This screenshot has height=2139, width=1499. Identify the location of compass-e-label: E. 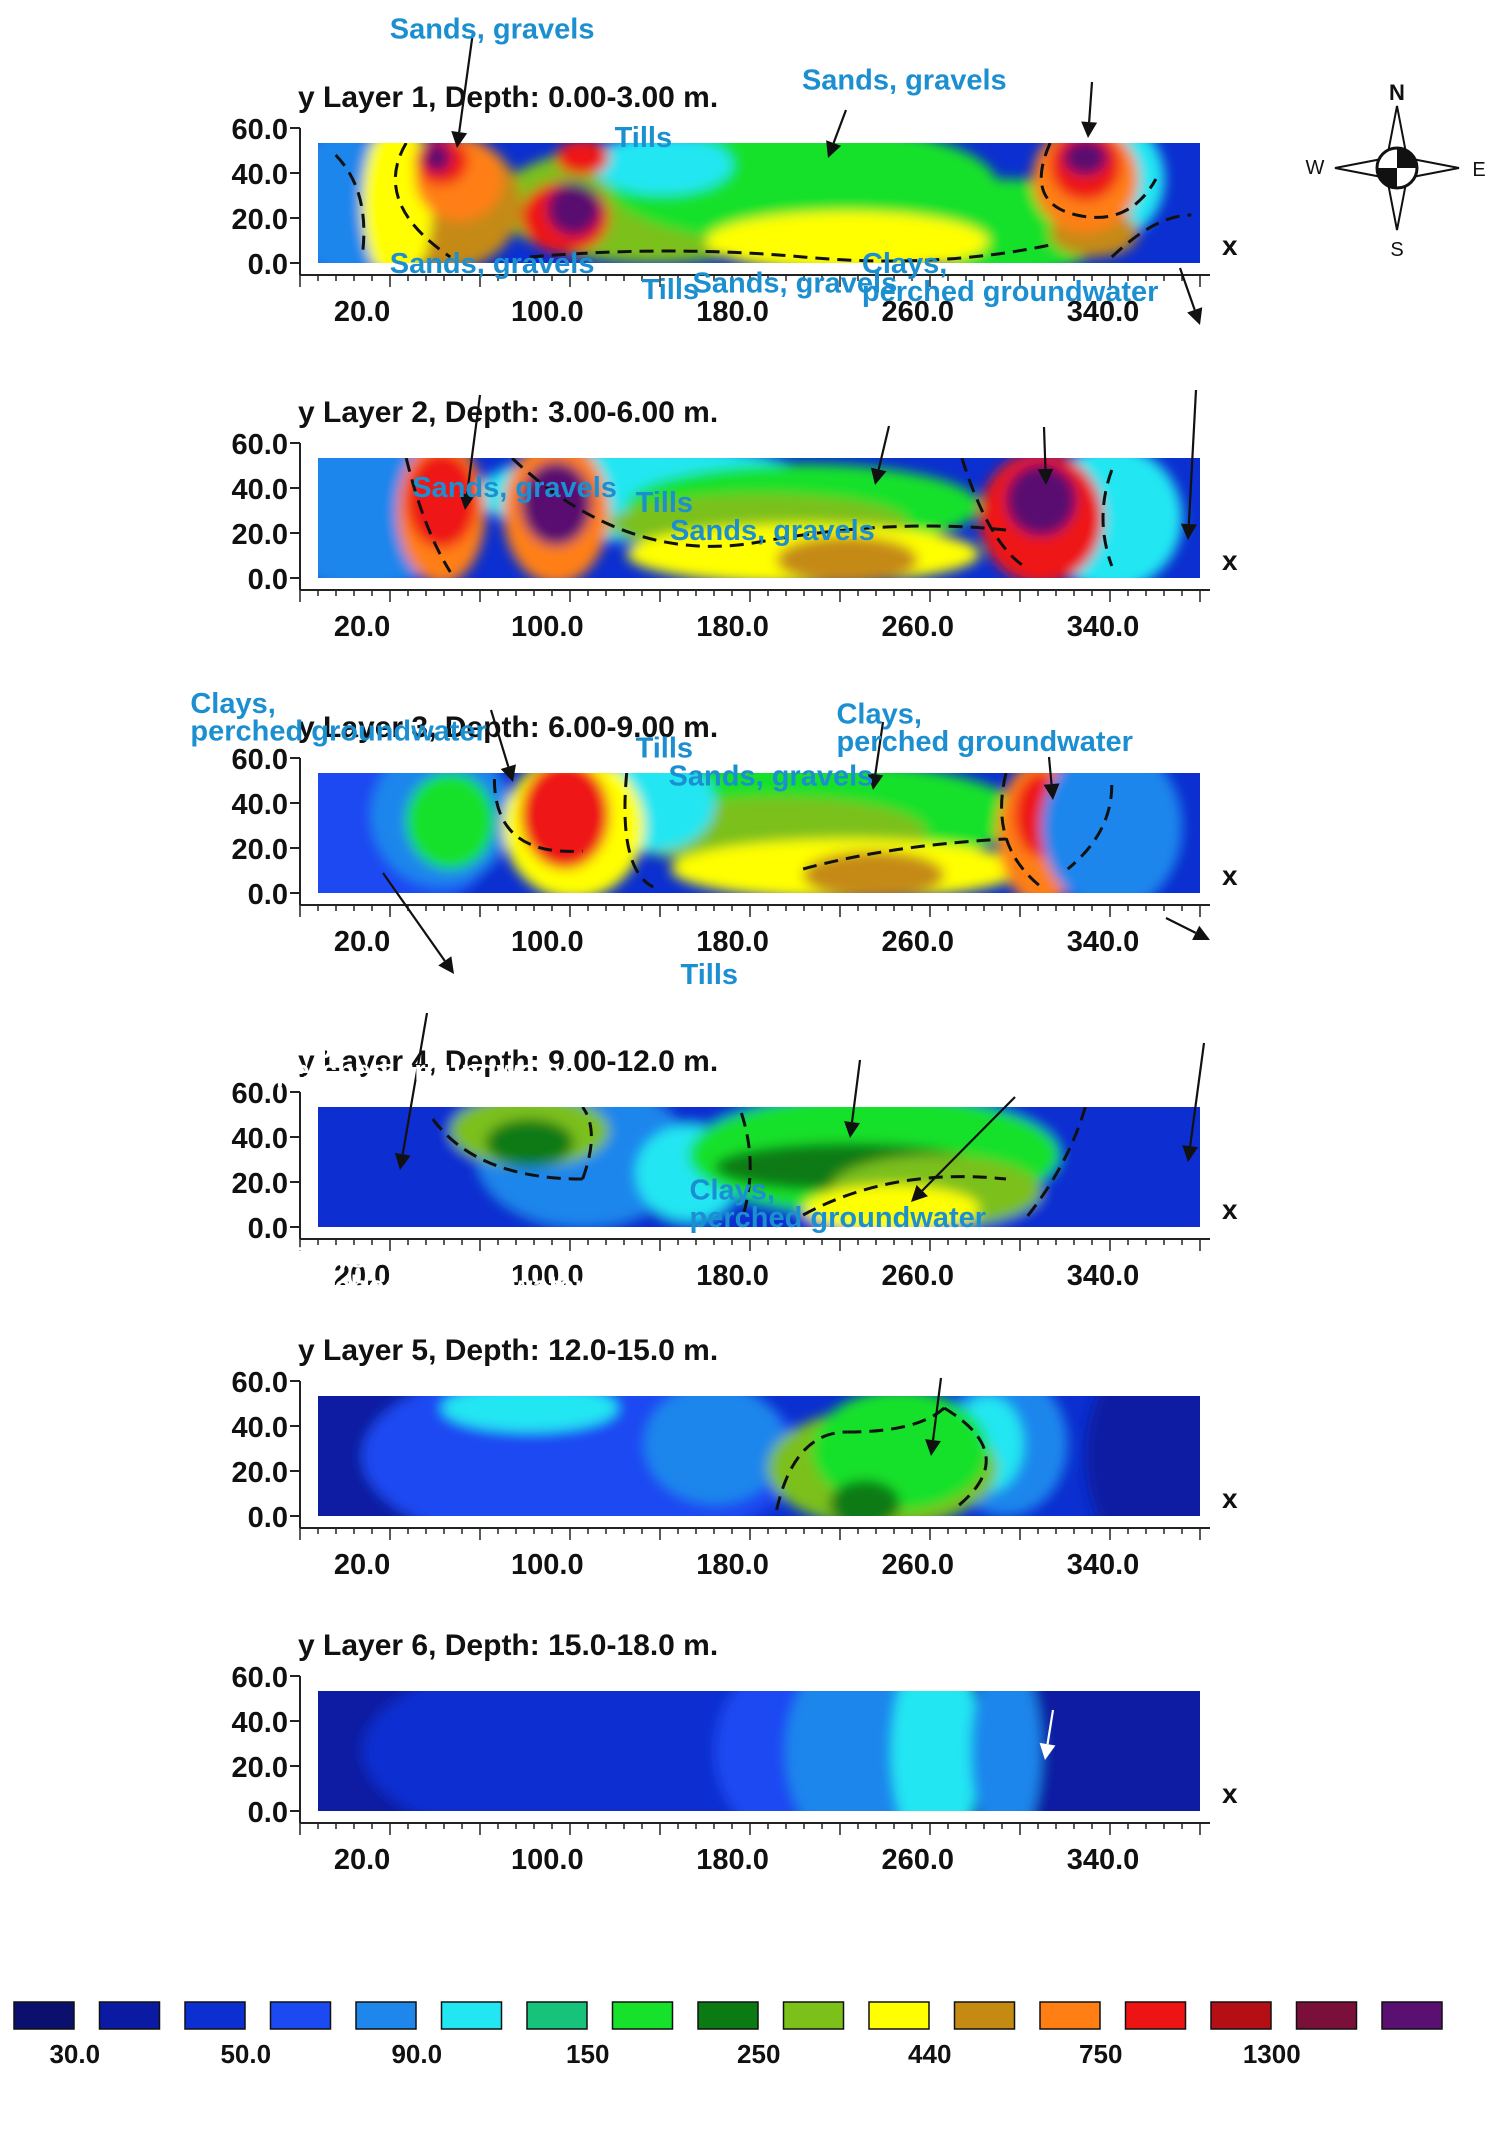
(1478, 170).